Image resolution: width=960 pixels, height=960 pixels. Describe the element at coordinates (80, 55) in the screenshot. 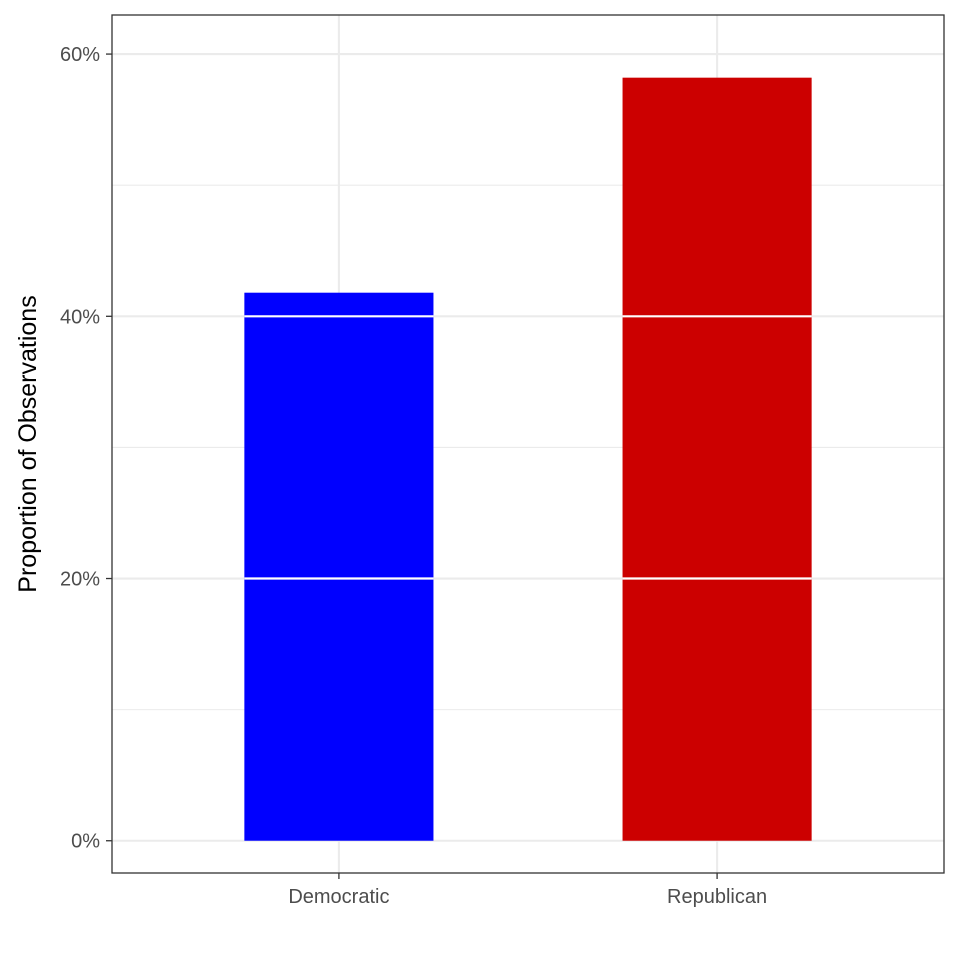

I see `y-tick-label: 60%` at that location.